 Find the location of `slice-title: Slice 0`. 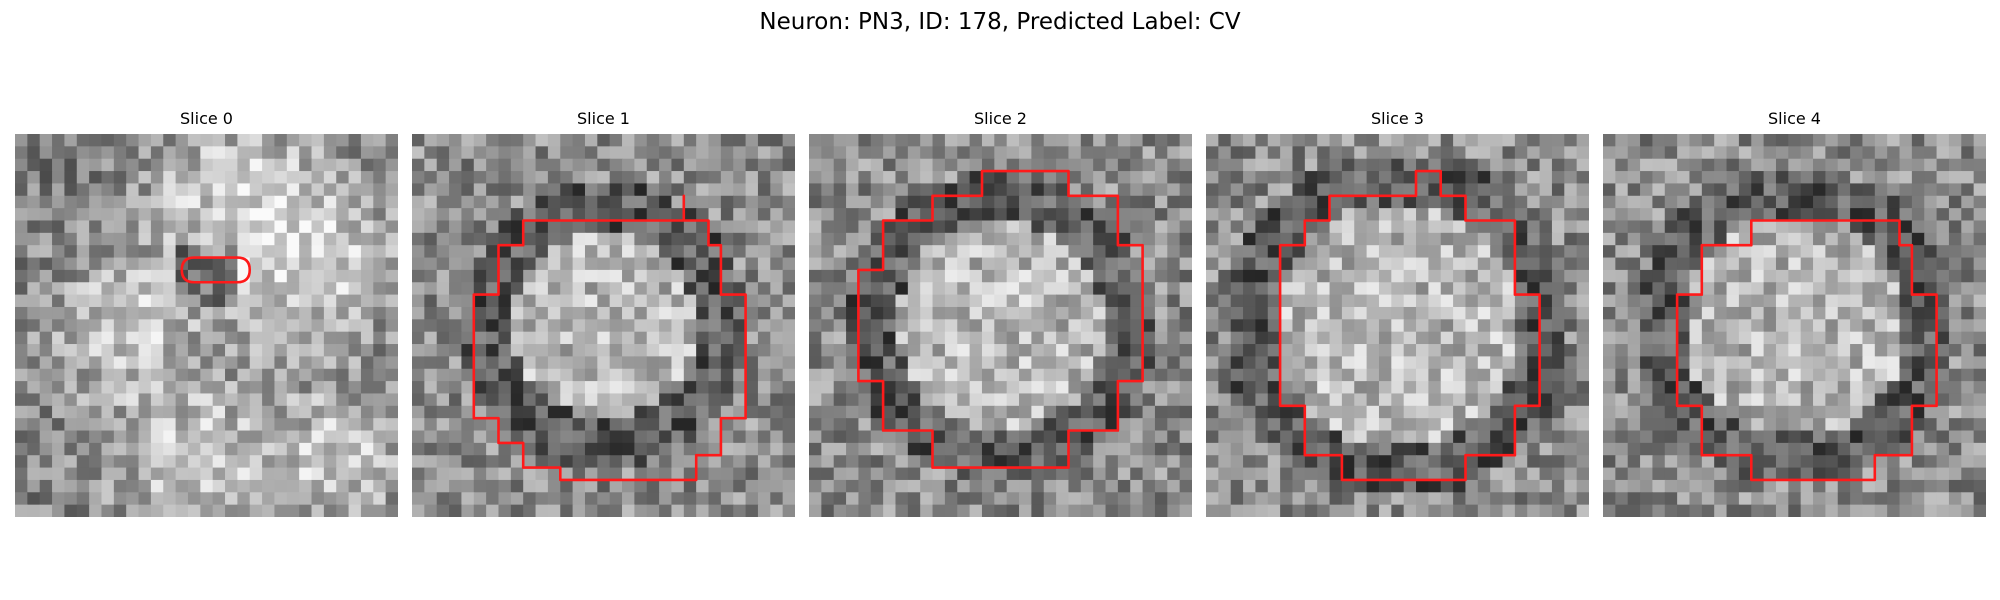

slice-title: Slice 0 is located at coordinates (206, 118).